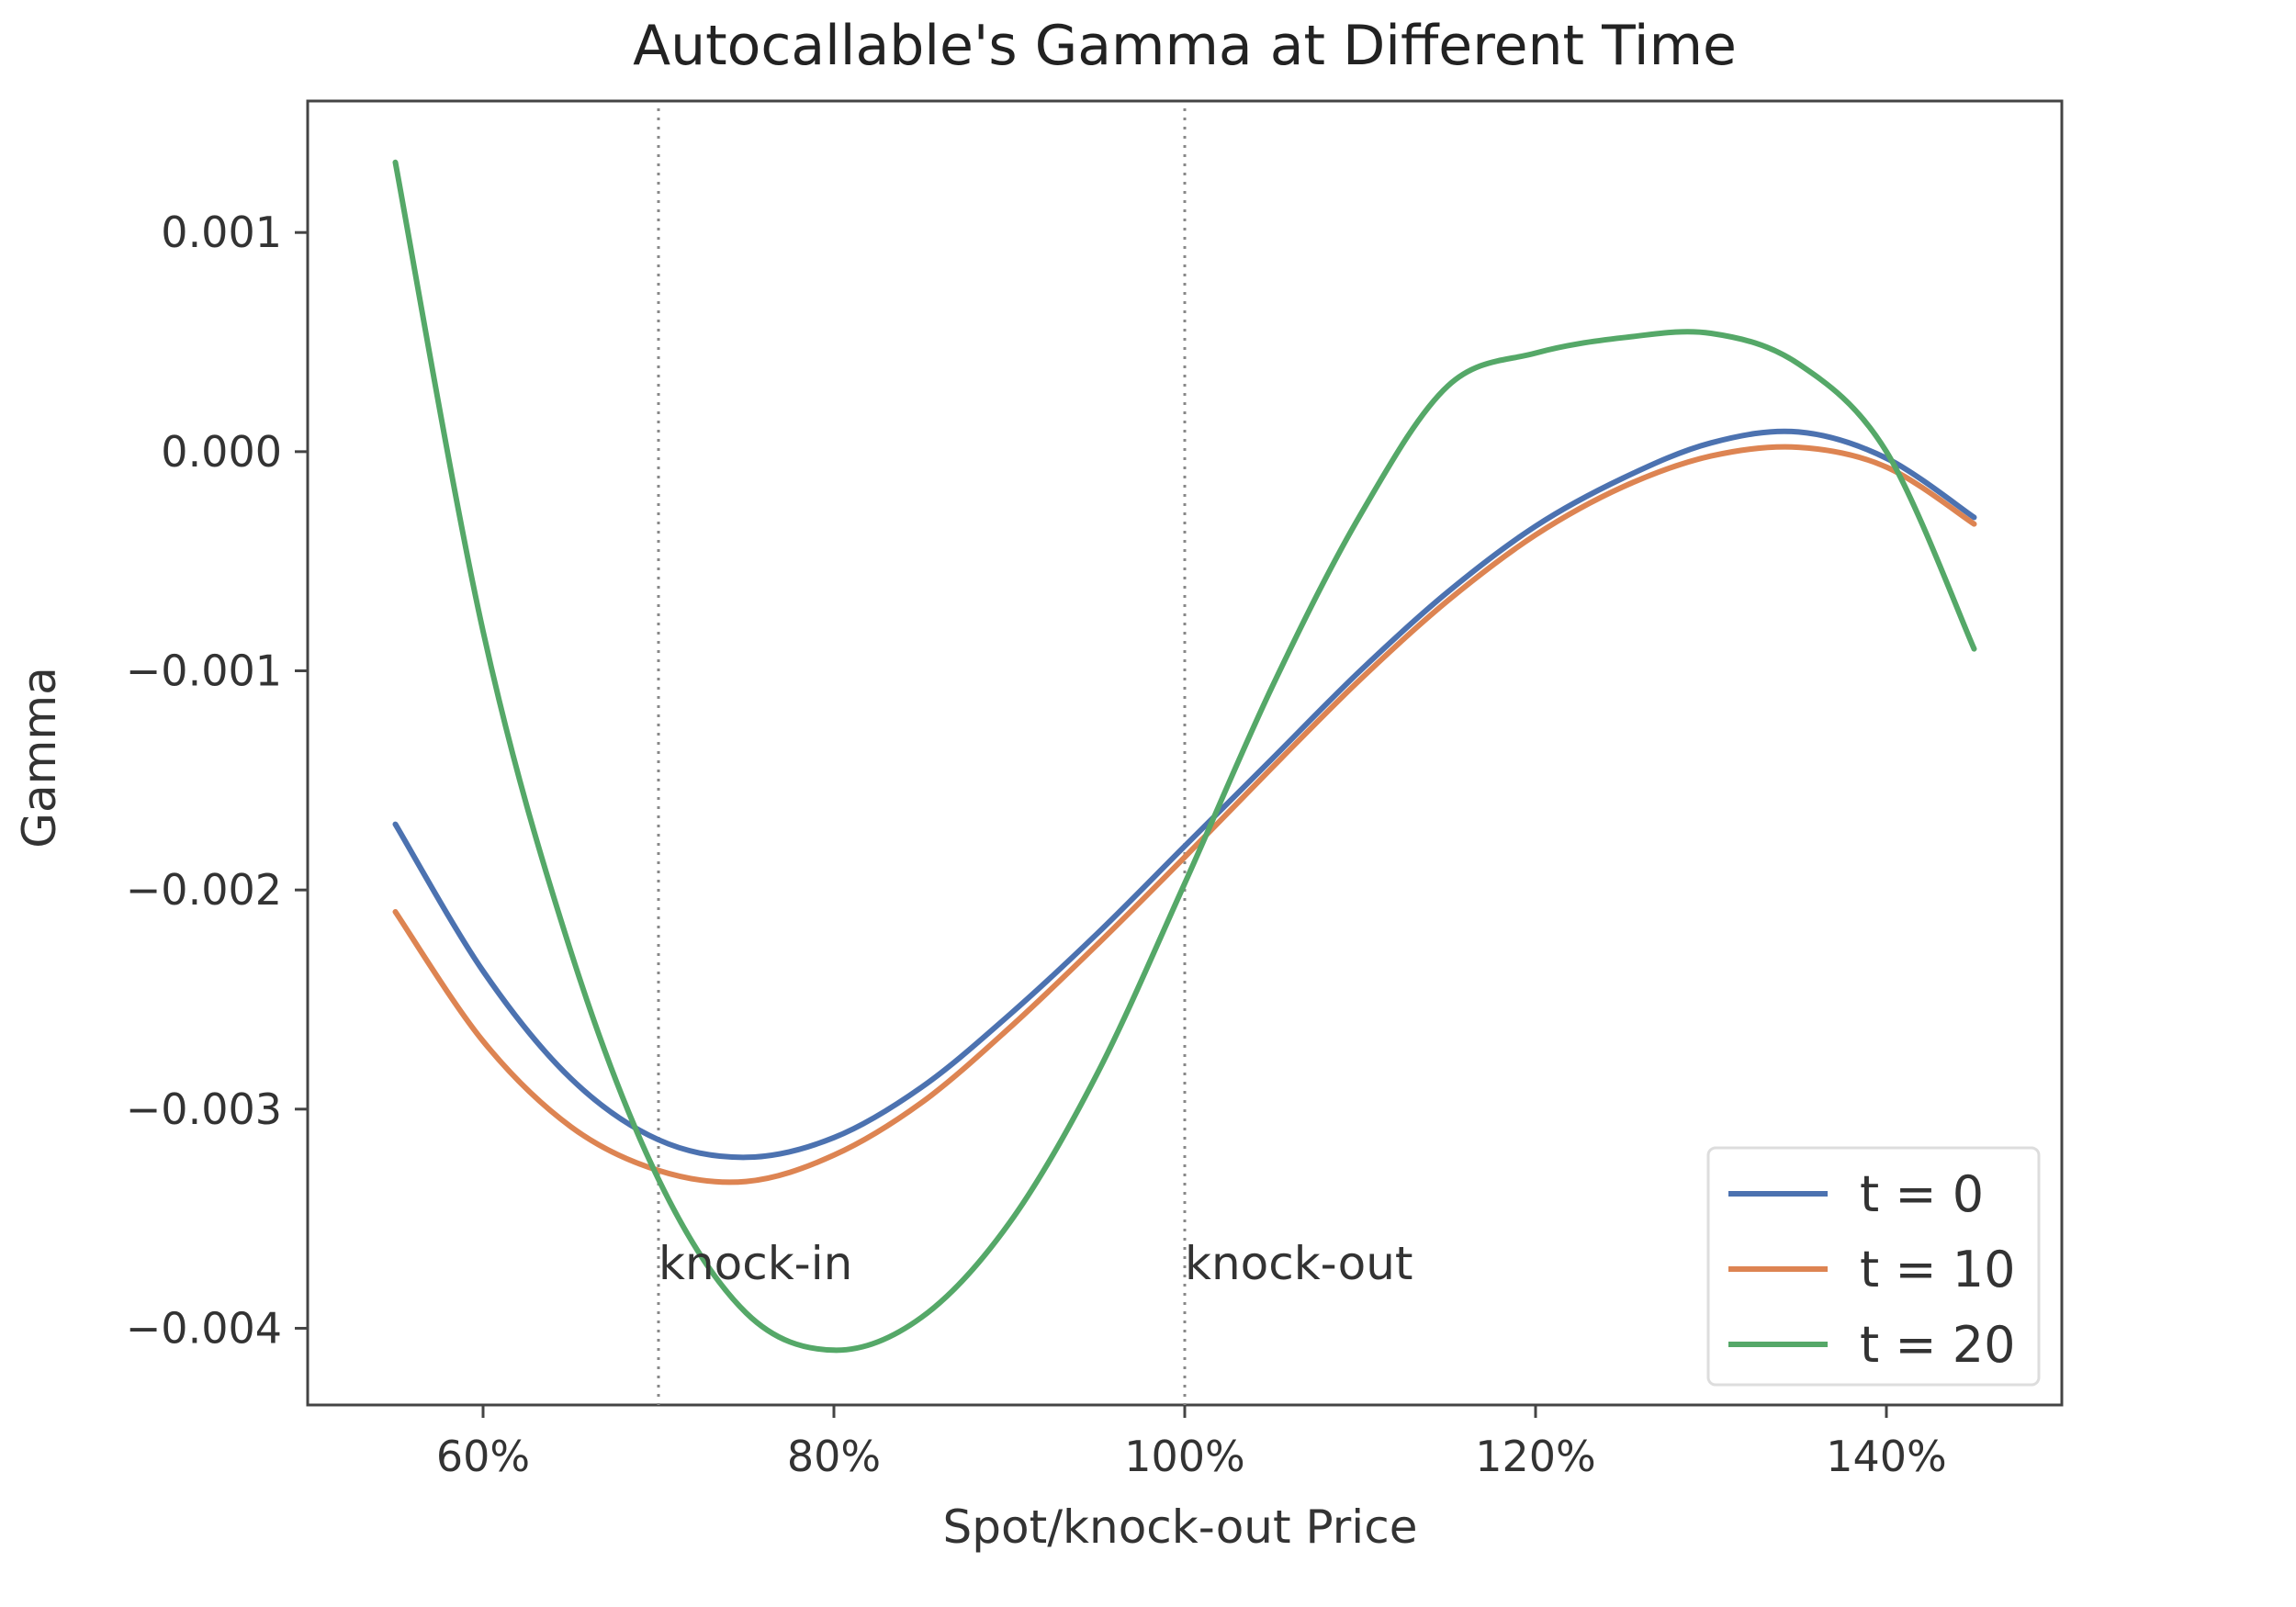 The height and width of the screenshot is (1607, 2296). Describe the element at coordinates (483, 1456) in the screenshot. I see `x-tick-label: 60%` at that location.